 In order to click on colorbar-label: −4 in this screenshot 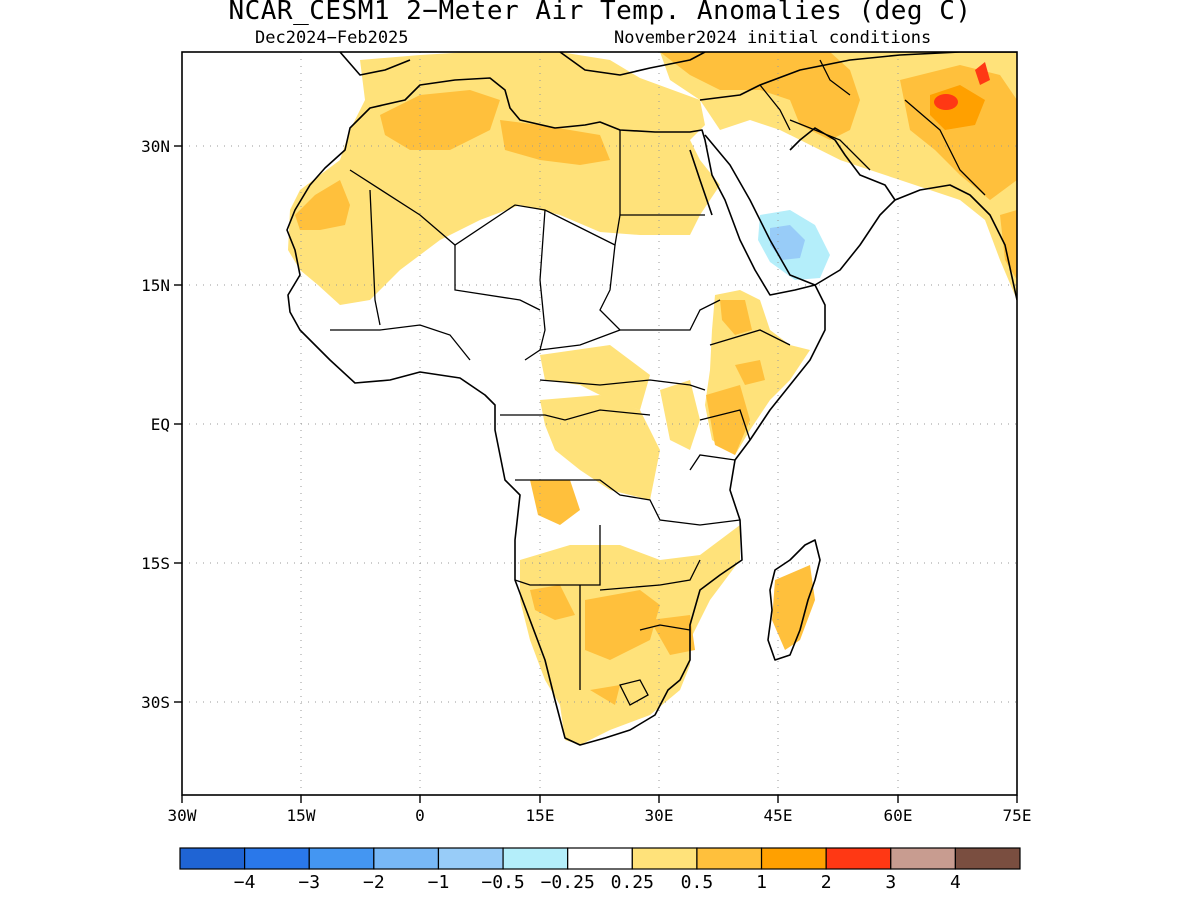, I will do `click(245, 882)`.